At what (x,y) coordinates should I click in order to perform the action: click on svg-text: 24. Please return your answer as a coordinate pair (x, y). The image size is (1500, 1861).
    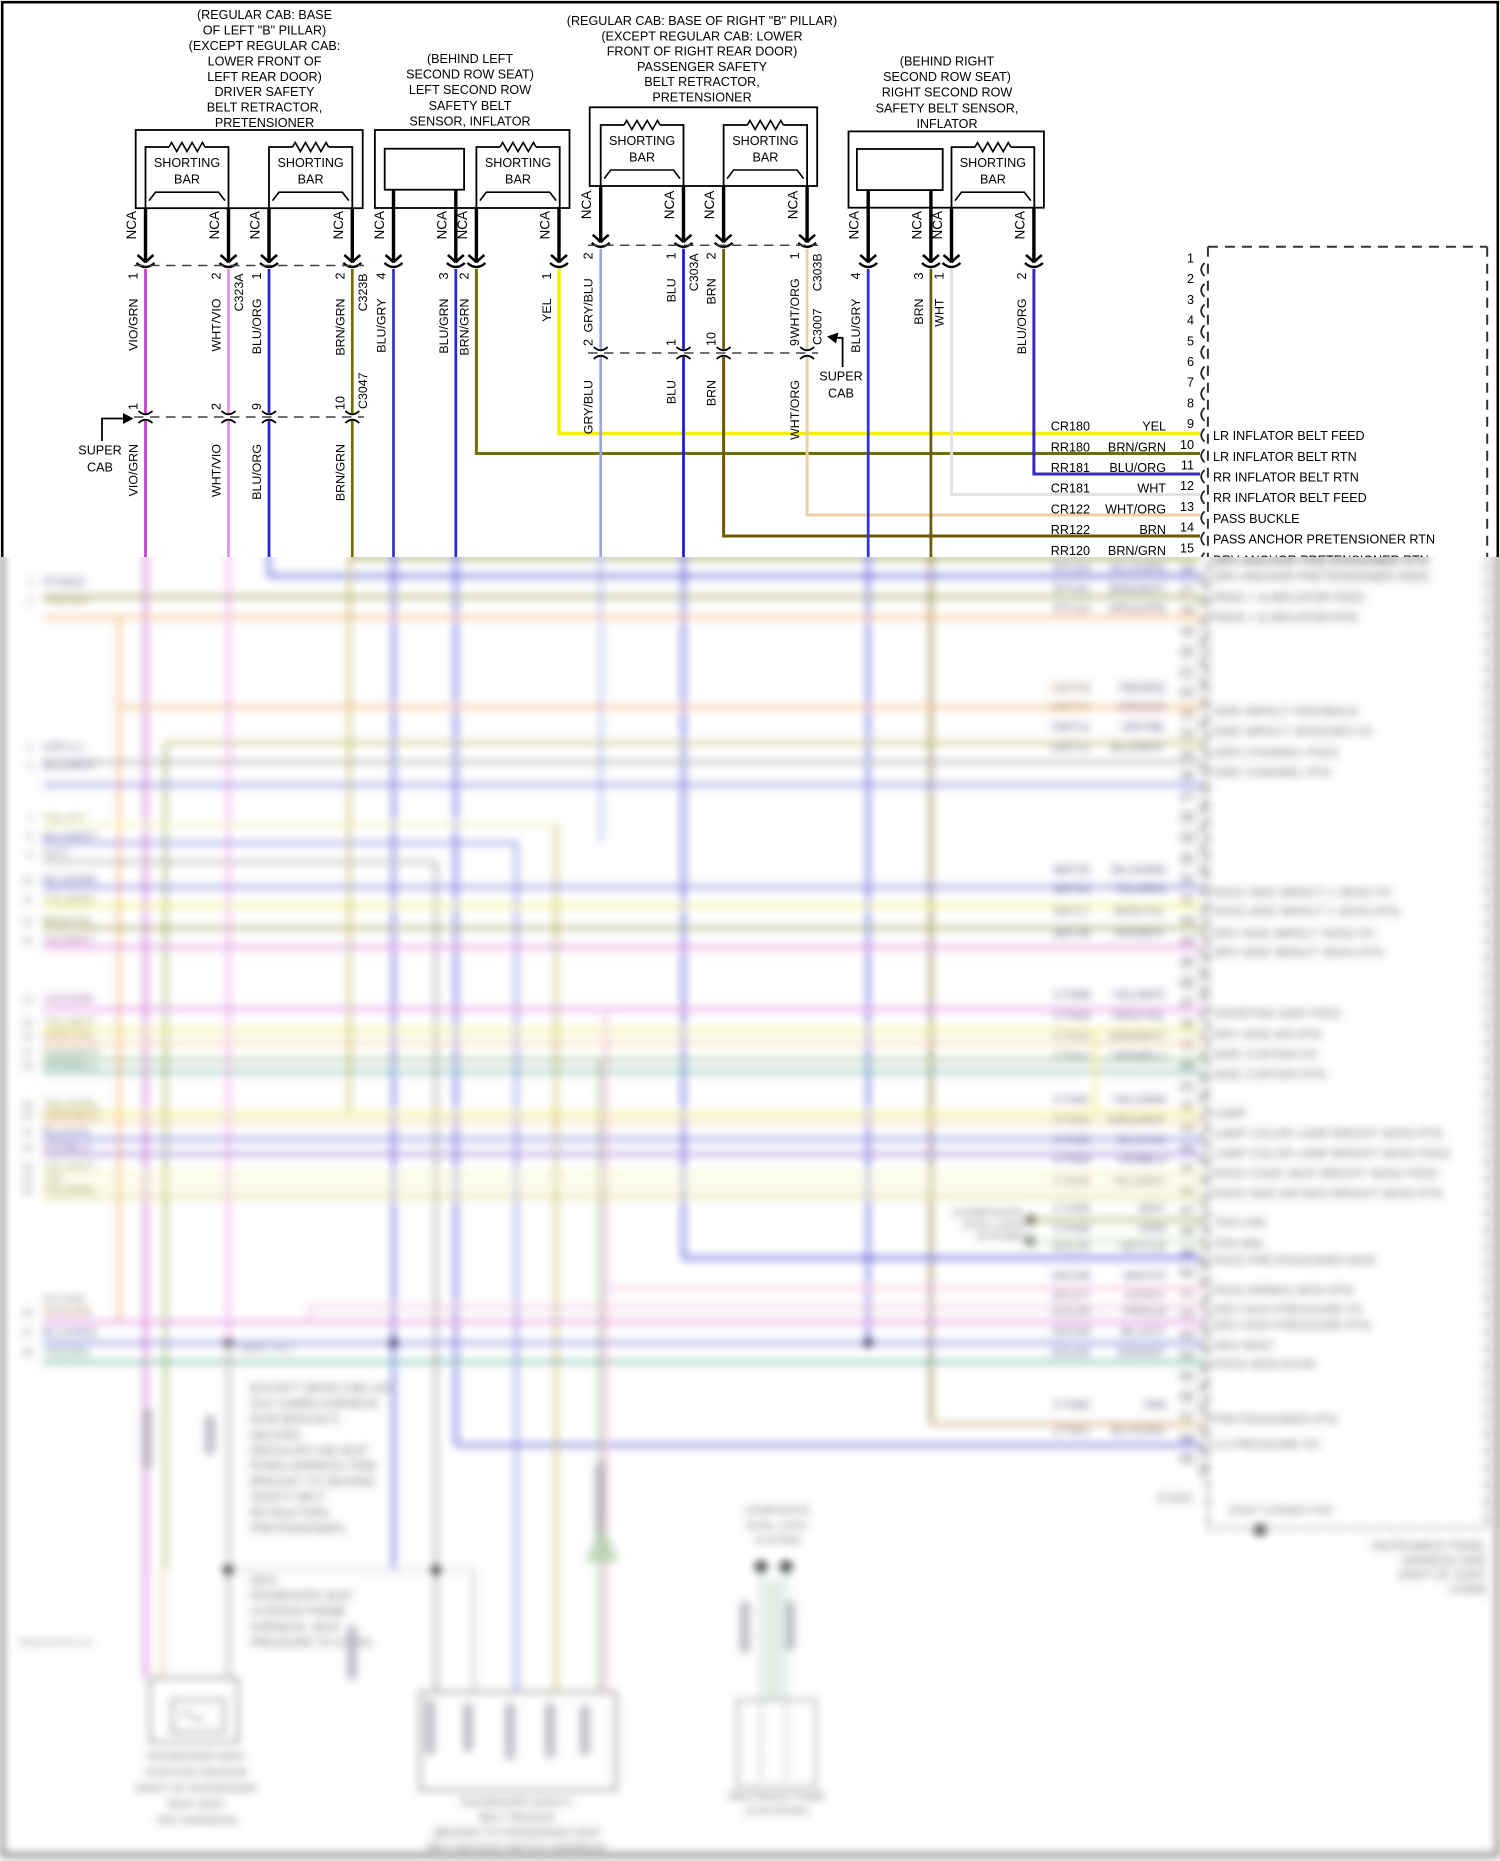
    Looking at the image, I should click on (28, 1179).